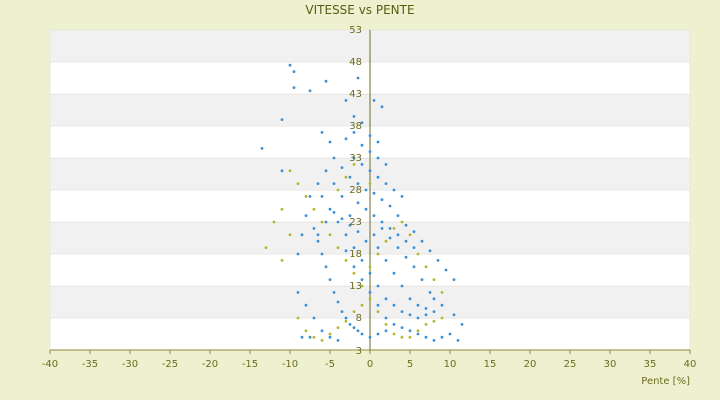 The width and height of the screenshot is (720, 400). What do you see at coordinates (359, 10) in the screenshot?
I see `chart-title: VITESSE vs PENTE` at bounding box center [359, 10].